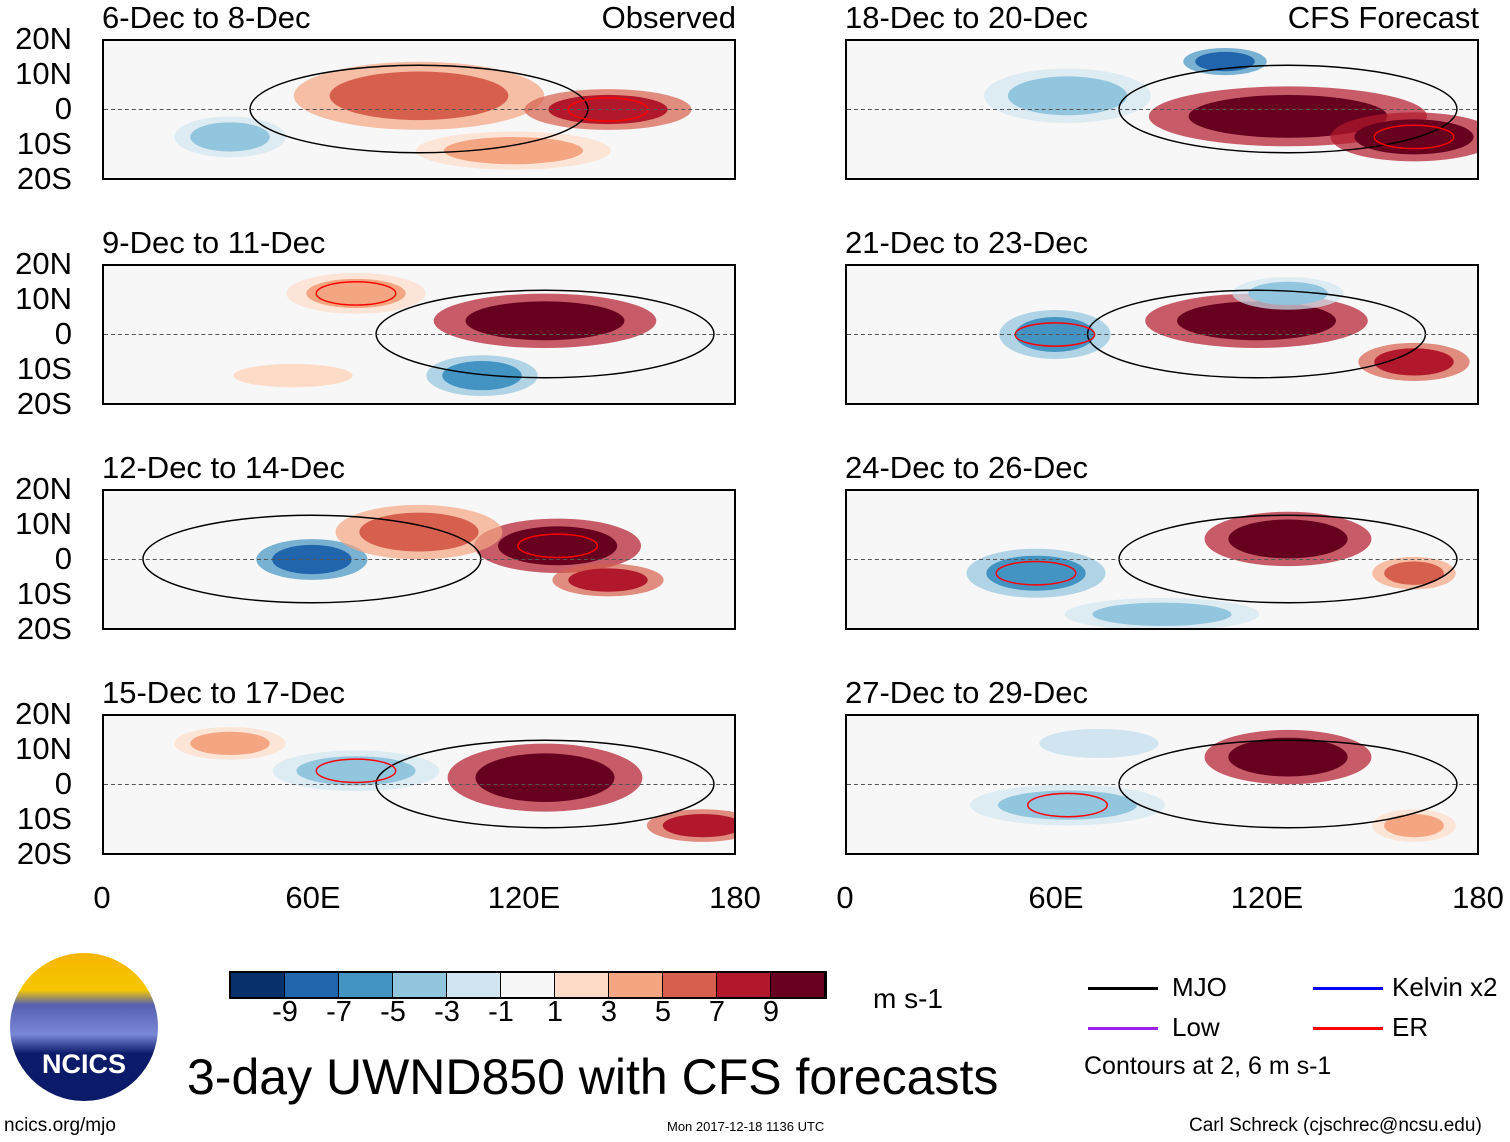 The width and height of the screenshot is (1510, 1142). What do you see at coordinates (663, 1012) in the screenshot?
I see `colorbar-tick-label: 5` at bounding box center [663, 1012].